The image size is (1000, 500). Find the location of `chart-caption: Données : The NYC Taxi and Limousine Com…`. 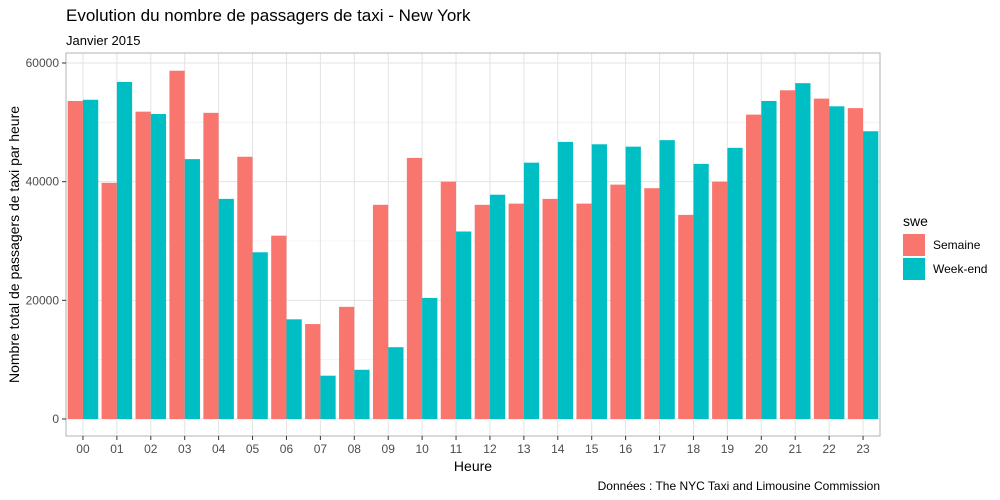

chart-caption: Données : The NYC Taxi and Limousine Com… is located at coordinates (738, 486).